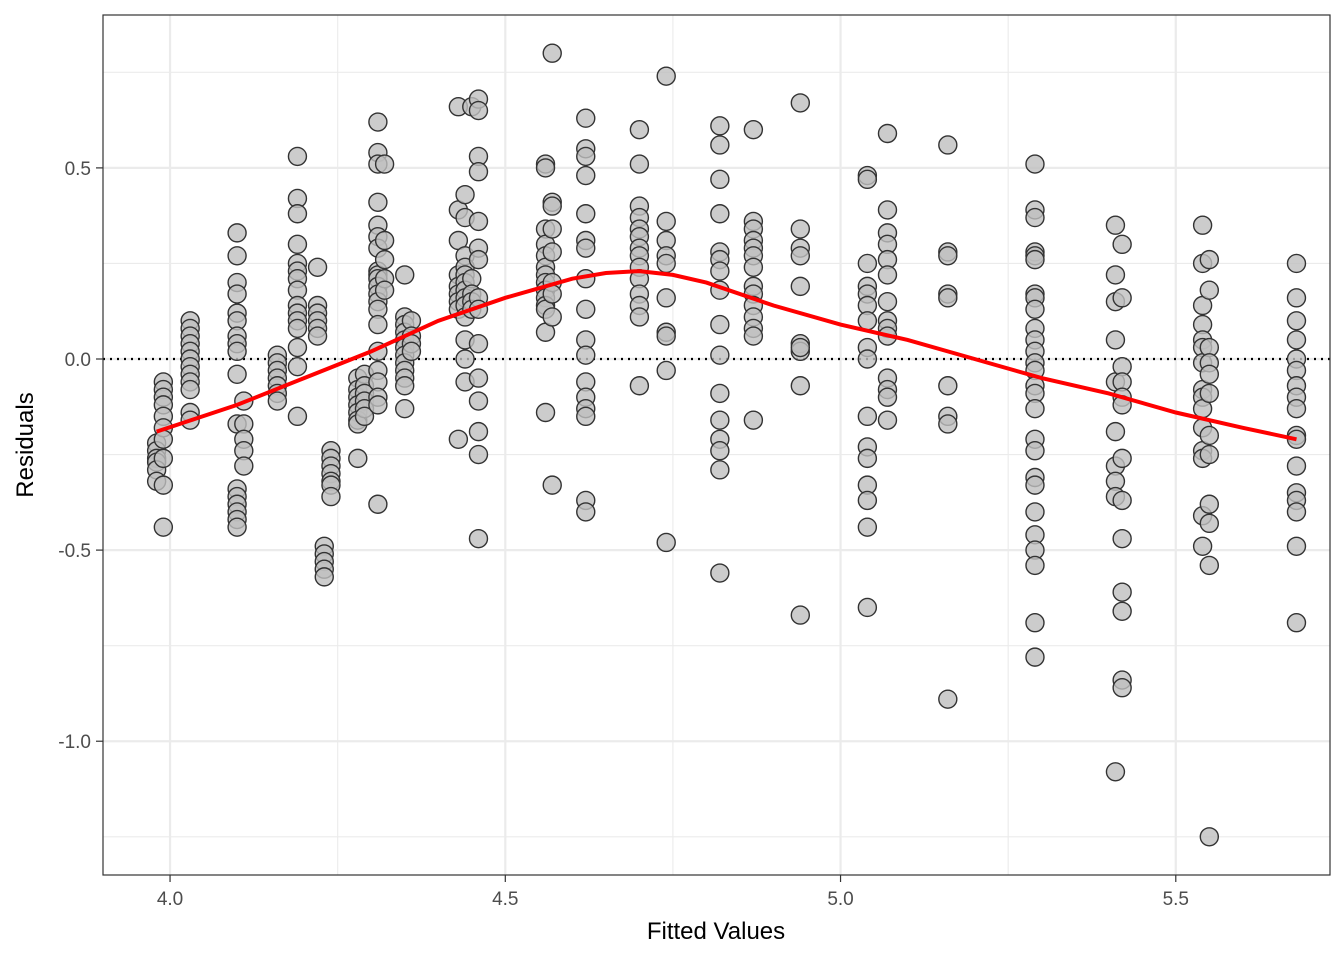 Image resolution: width=1344 pixels, height=965 pixels. I want to click on x-axis-ticks: 4.0 4.5 5.0 5.5, so click(673, 892).